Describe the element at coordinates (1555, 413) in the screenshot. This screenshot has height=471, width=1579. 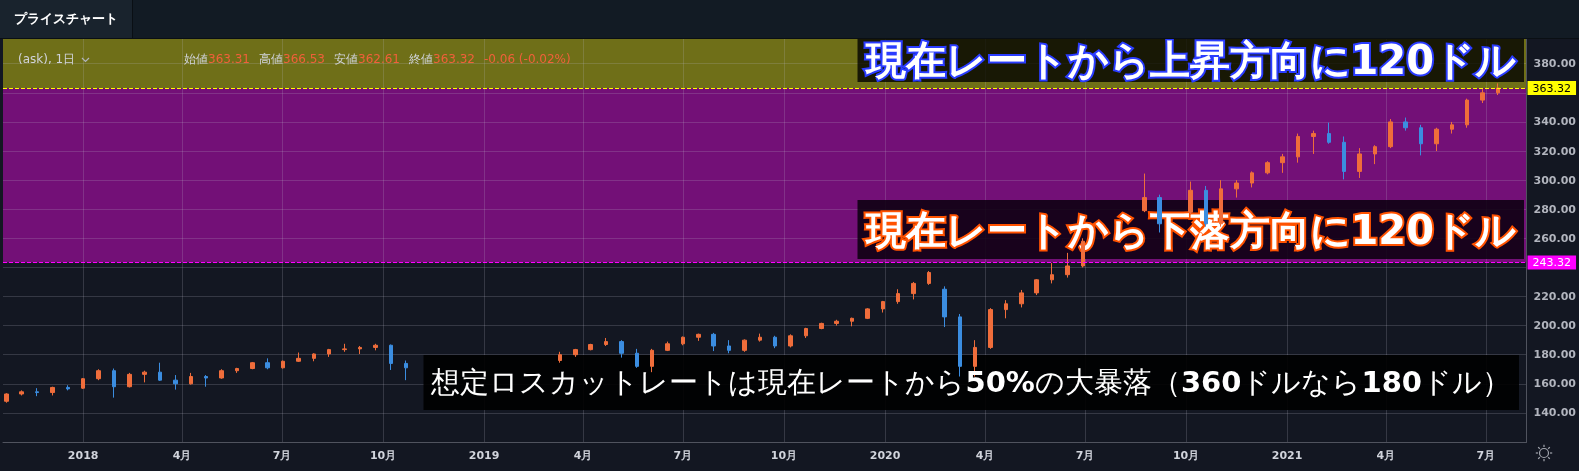
I see `y-tick-label: 140.00` at that location.